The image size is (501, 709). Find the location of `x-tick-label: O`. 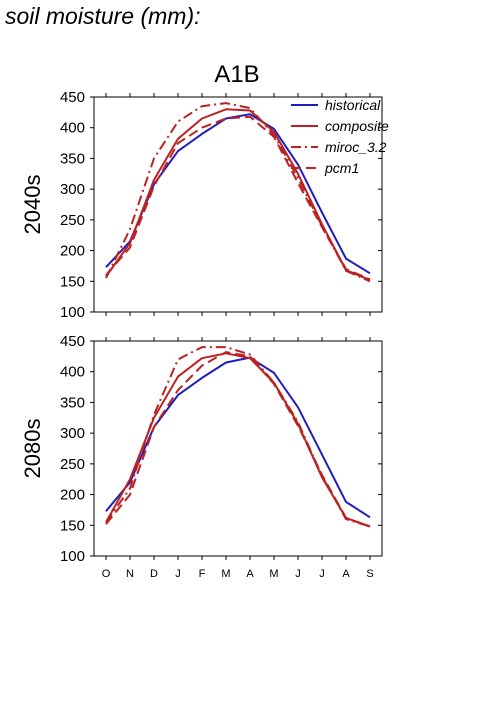

x-tick-label: O is located at coordinates (106, 574).